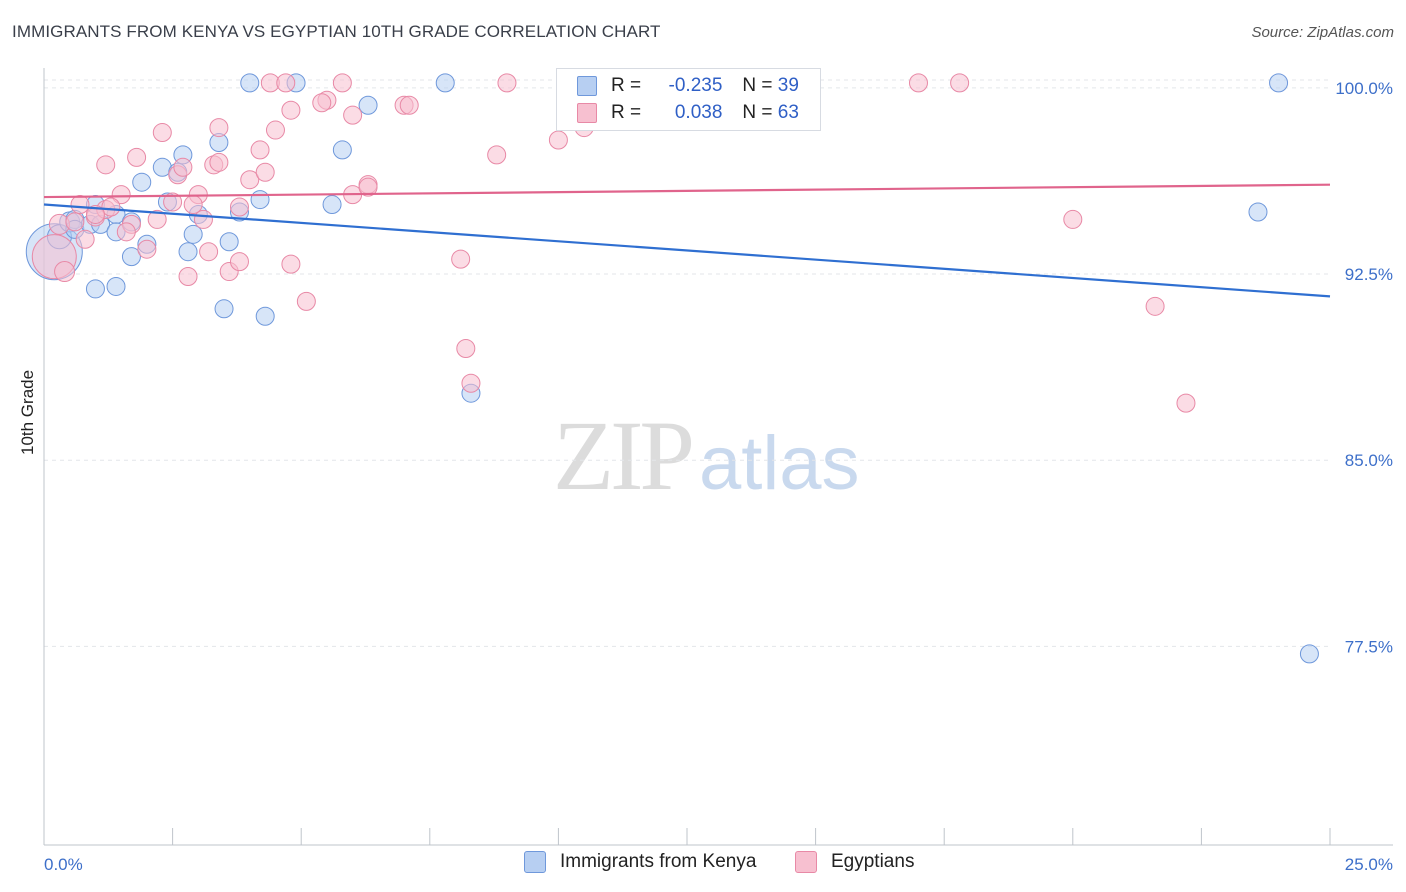 The height and width of the screenshot is (892, 1406). I want to click on watermark-zip: ZIP, so click(624, 455).